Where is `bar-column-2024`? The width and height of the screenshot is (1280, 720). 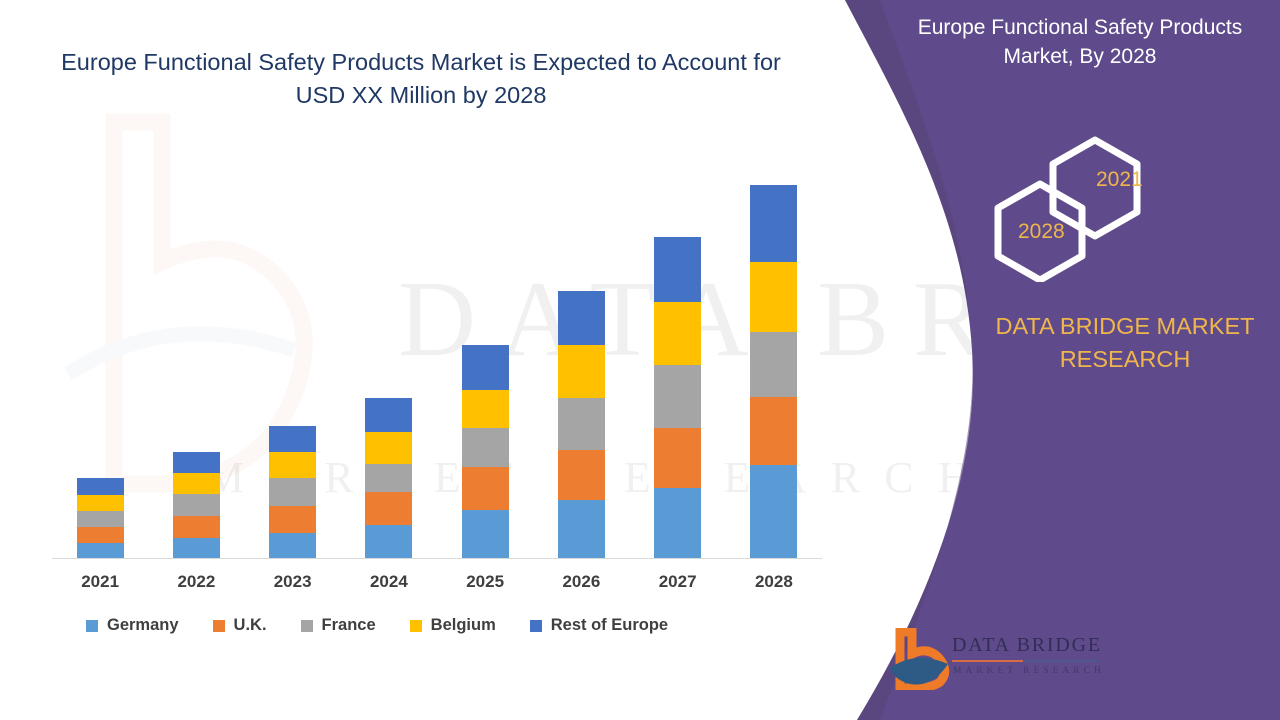
bar-column-2024 is located at coordinates (389, 354).